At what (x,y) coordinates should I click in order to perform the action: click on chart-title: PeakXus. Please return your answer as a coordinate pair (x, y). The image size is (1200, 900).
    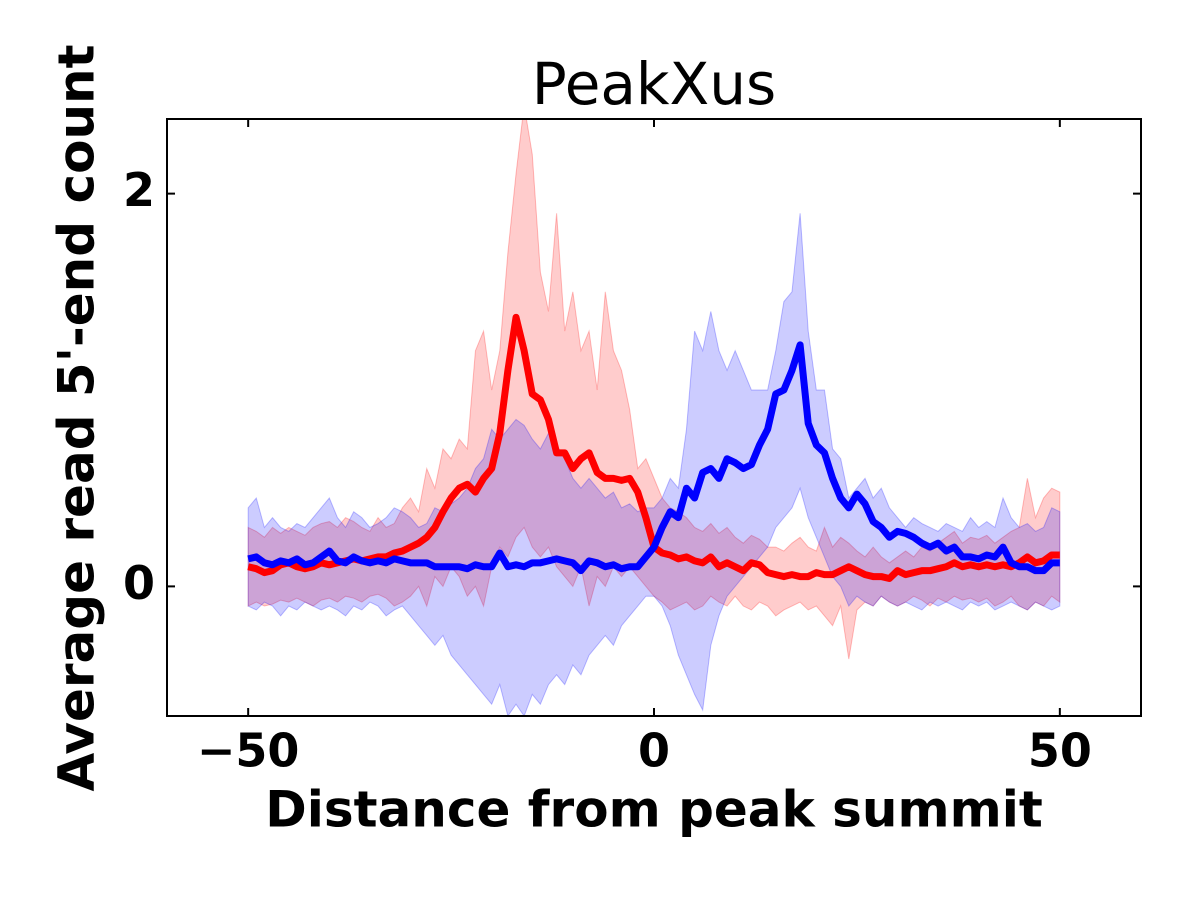
    Looking at the image, I should click on (654, 84).